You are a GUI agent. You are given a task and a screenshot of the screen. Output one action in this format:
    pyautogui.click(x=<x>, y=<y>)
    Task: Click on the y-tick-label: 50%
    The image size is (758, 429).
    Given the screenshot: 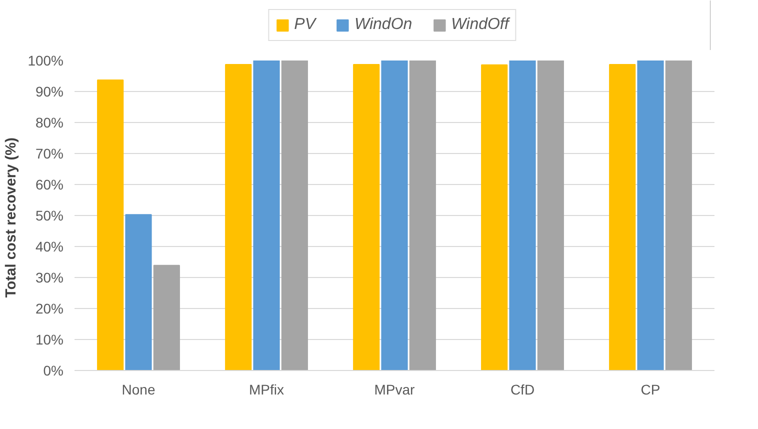 What is the action you would take?
    pyautogui.click(x=49, y=216)
    